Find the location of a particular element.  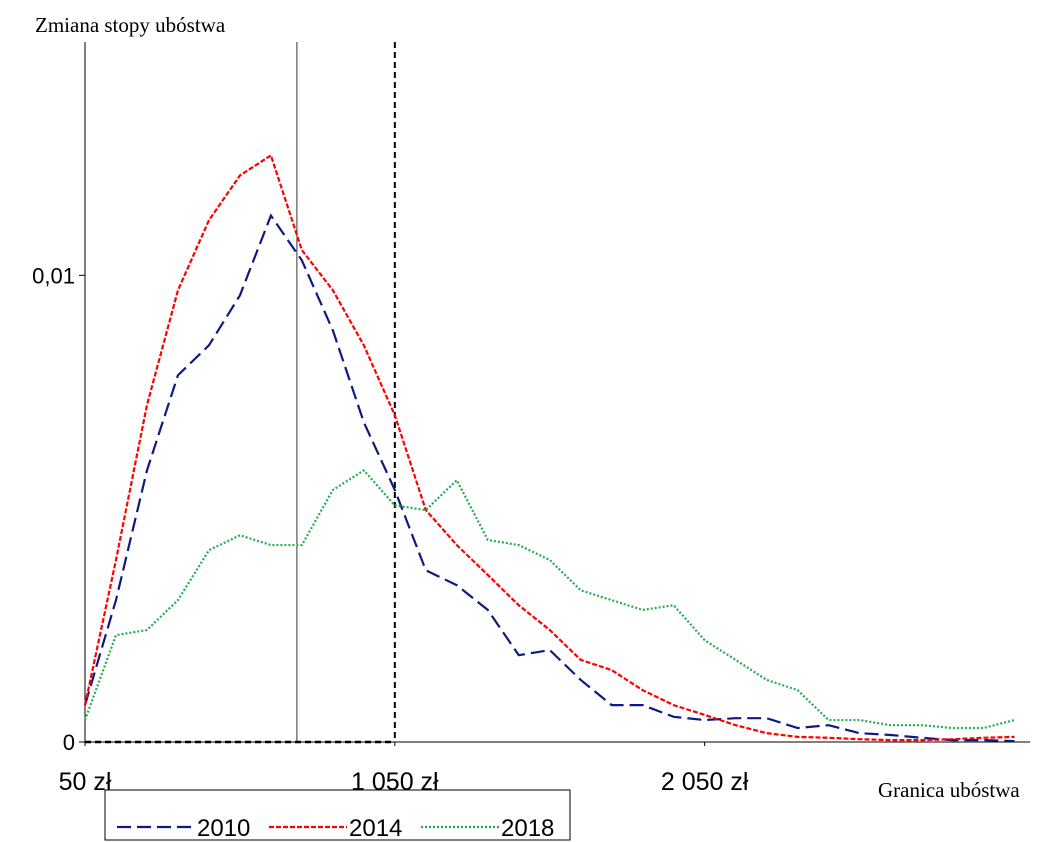

y-tick-label: 0 is located at coordinates (69, 742).